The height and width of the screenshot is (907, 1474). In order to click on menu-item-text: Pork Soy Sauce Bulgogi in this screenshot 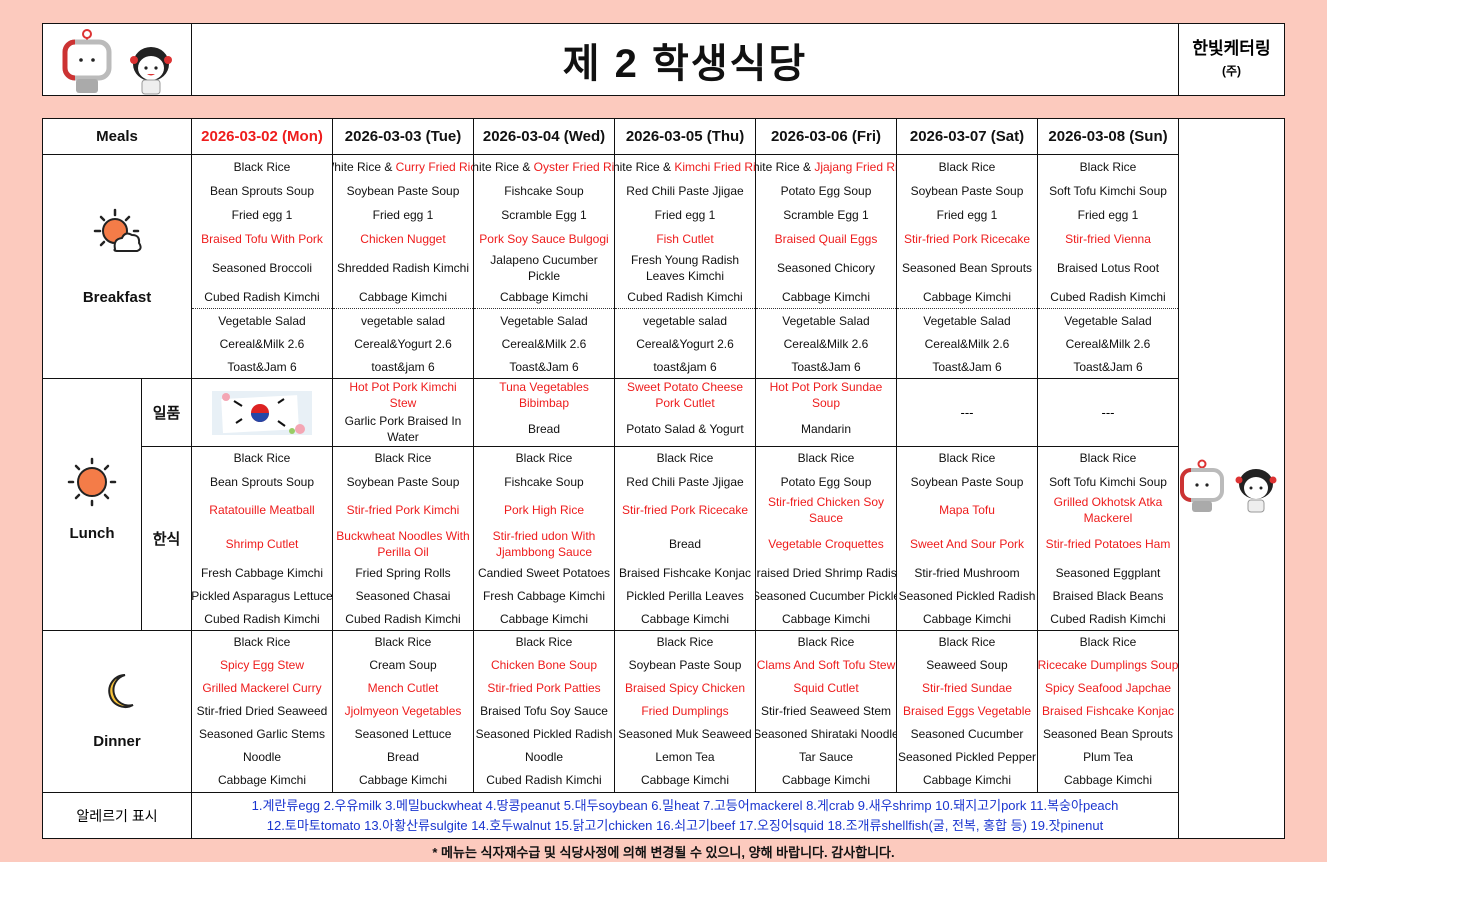, I will do `click(543, 239)`.